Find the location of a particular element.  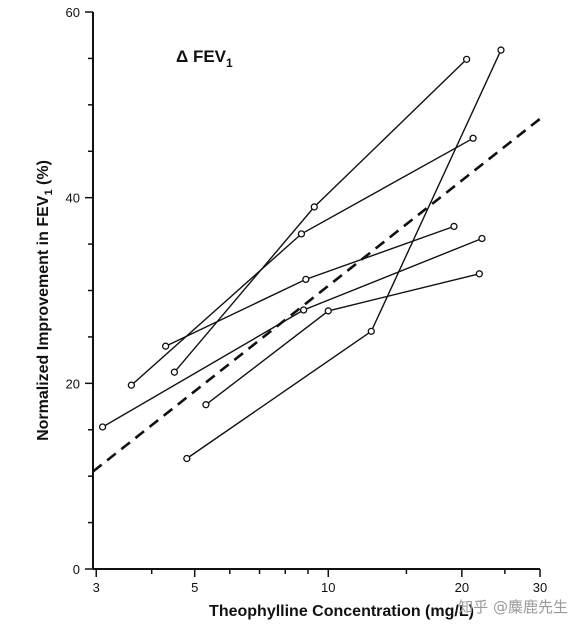

y-axis-title: Normalized Improvement in FEV1 (%) is located at coordinates (45, 300).